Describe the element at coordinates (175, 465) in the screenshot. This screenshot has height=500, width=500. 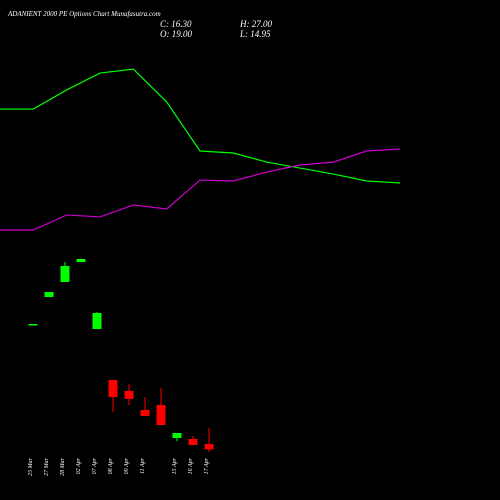
I see `x-tick-label: 15 Apr` at that location.